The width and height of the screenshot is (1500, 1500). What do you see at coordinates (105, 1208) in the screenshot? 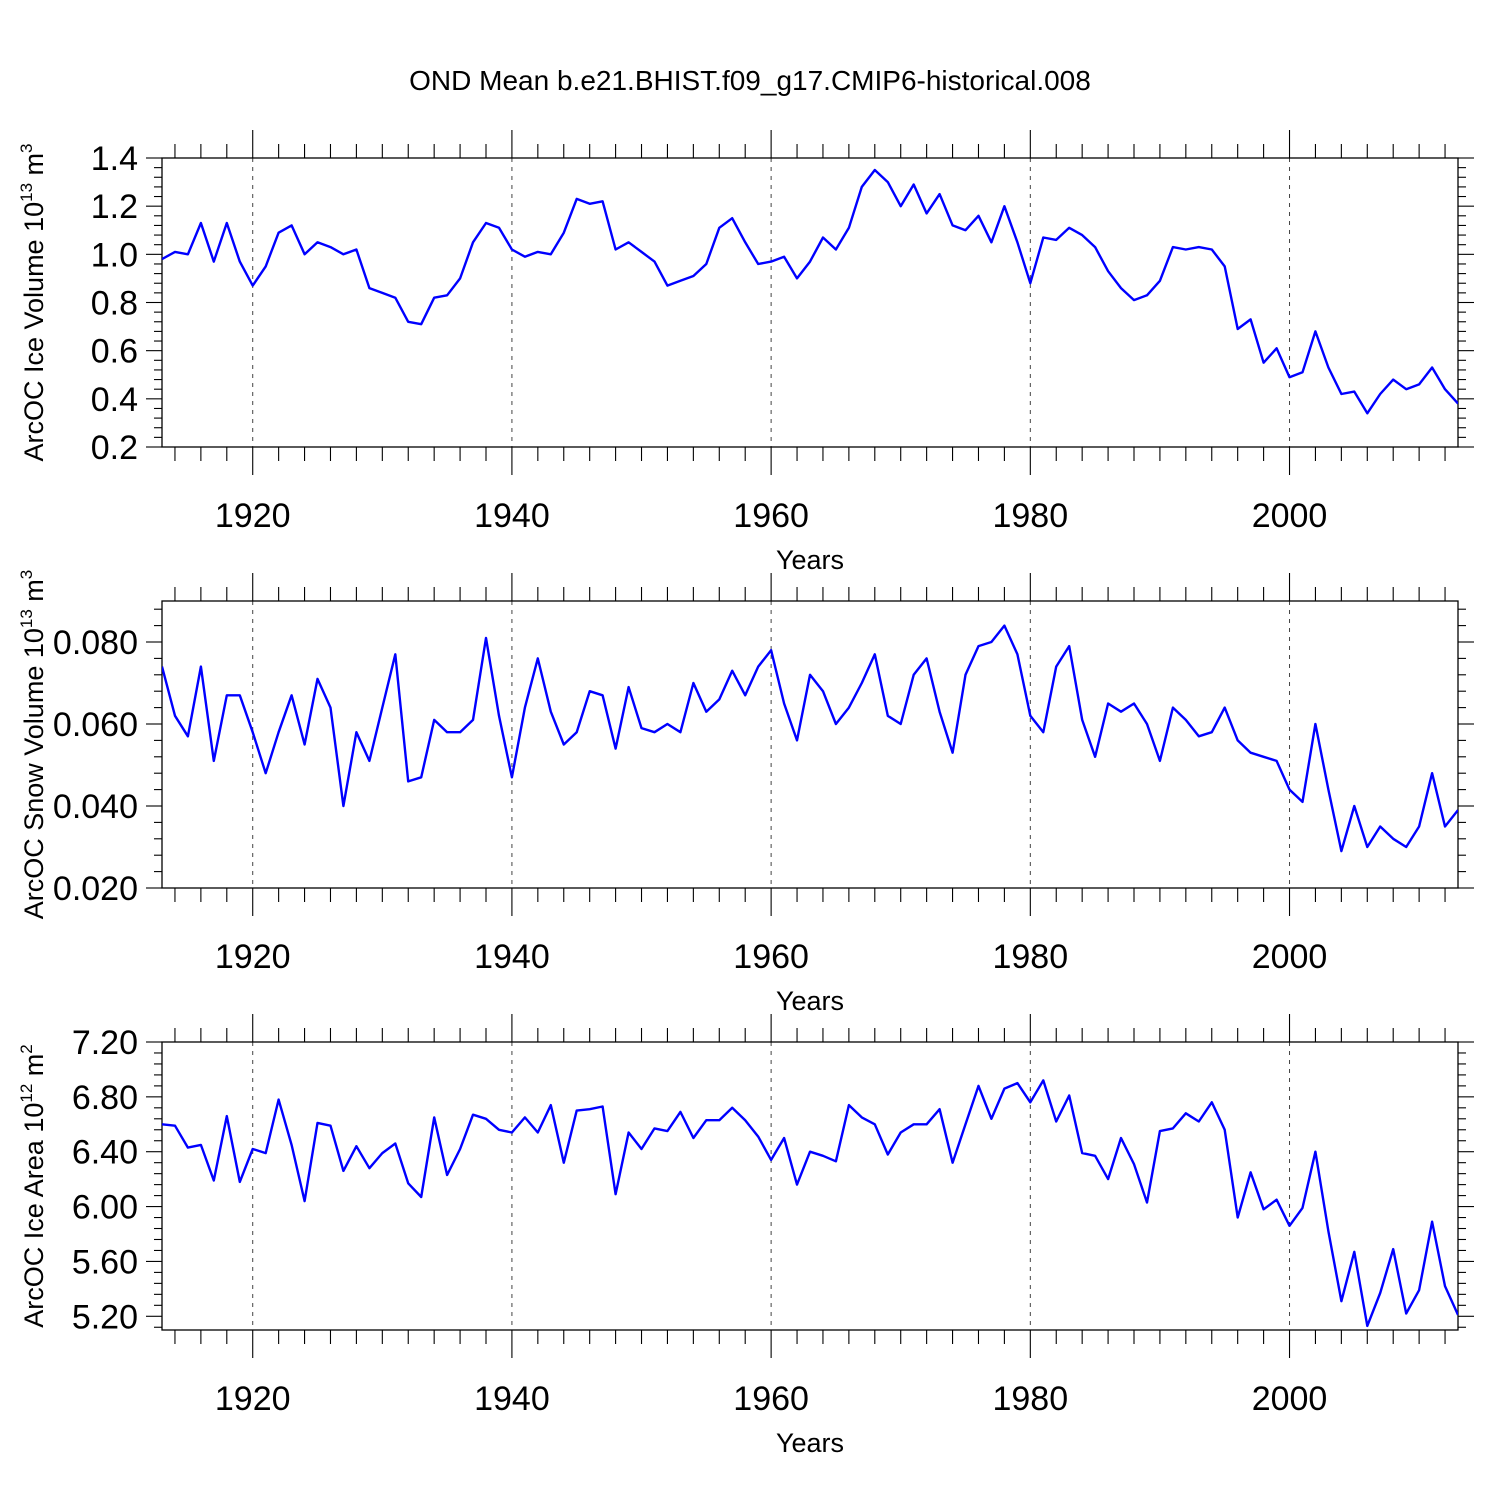
I see `y-tick-label: 6.00` at bounding box center [105, 1208].